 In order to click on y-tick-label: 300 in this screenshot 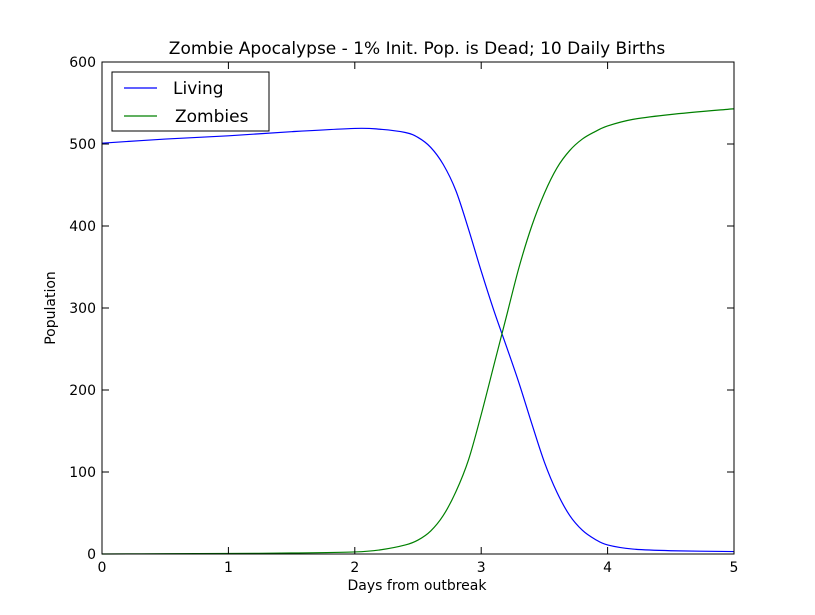, I will do `click(82, 309)`.